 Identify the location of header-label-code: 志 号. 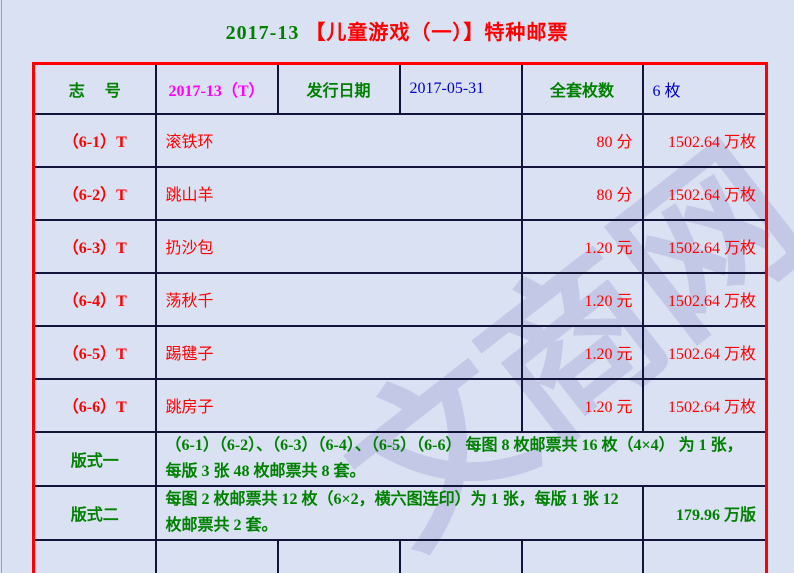
(94, 88).